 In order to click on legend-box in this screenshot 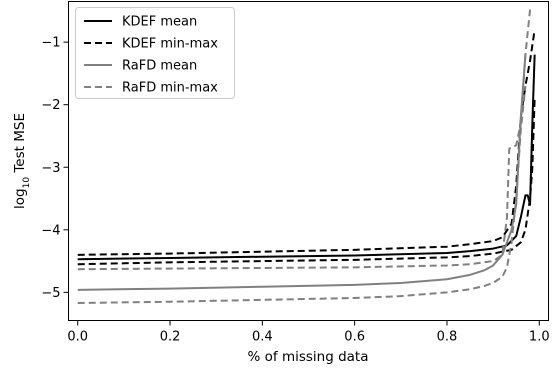, I will do `click(155, 53)`.